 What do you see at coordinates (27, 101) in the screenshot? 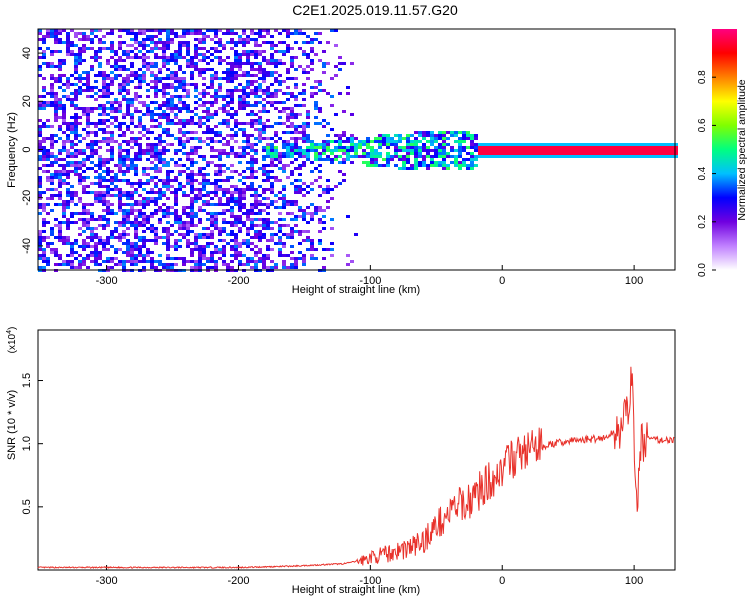
I see `y-tick-label: 20` at bounding box center [27, 101].